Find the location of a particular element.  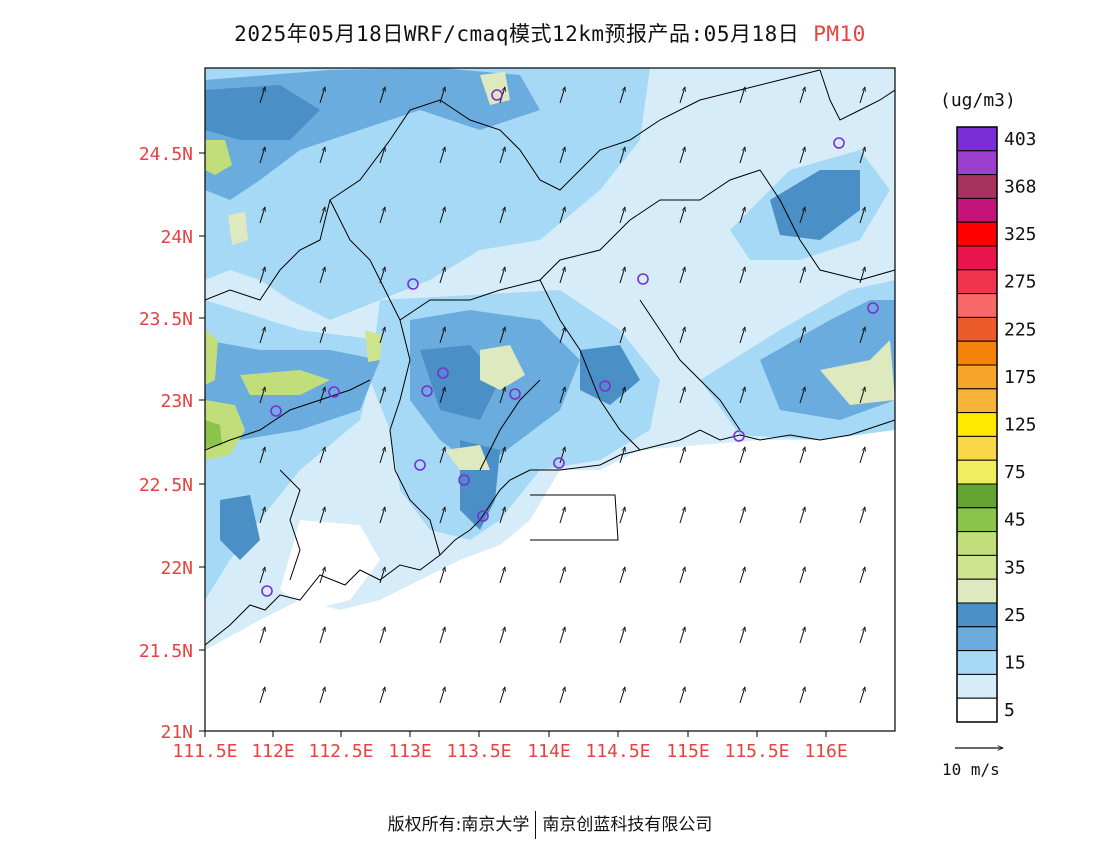

lon-label: 114.5E is located at coordinates (617, 751).